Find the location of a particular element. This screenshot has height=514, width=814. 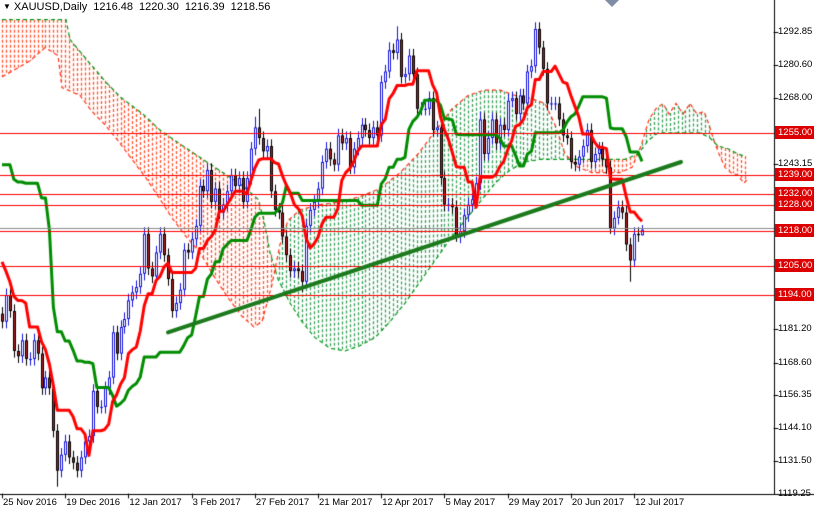

price-level-badge: 1194.00 is located at coordinates (794, 295).